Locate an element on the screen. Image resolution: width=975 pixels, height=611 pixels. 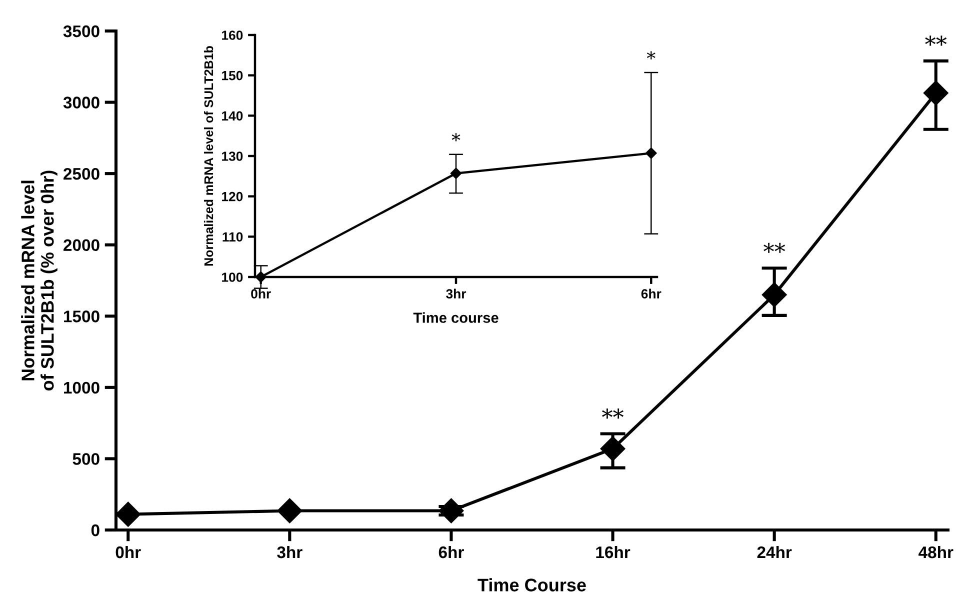
y-axis-title: Normalized mRNA level of SULT2B1b is located at coordinates (209, 156).